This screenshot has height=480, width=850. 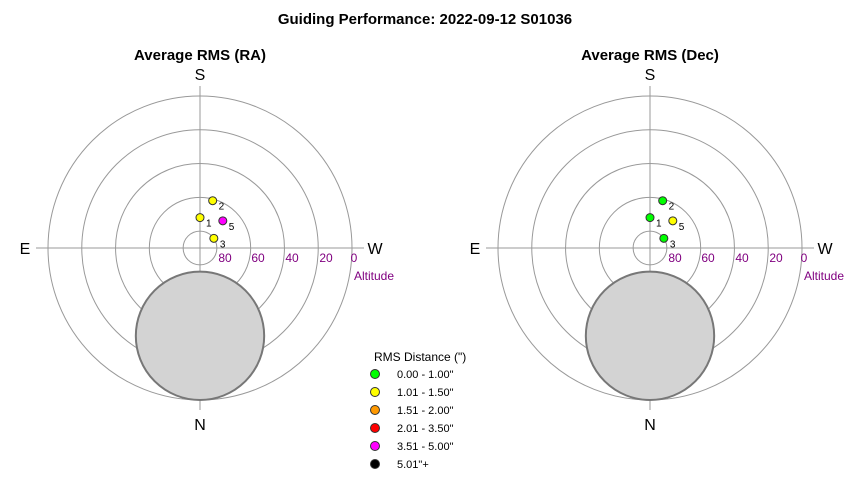 What do you see at coordinates (650, 75) in the screenshot?
I see `compass-top-dec: S` at bounding box center [650, 75].